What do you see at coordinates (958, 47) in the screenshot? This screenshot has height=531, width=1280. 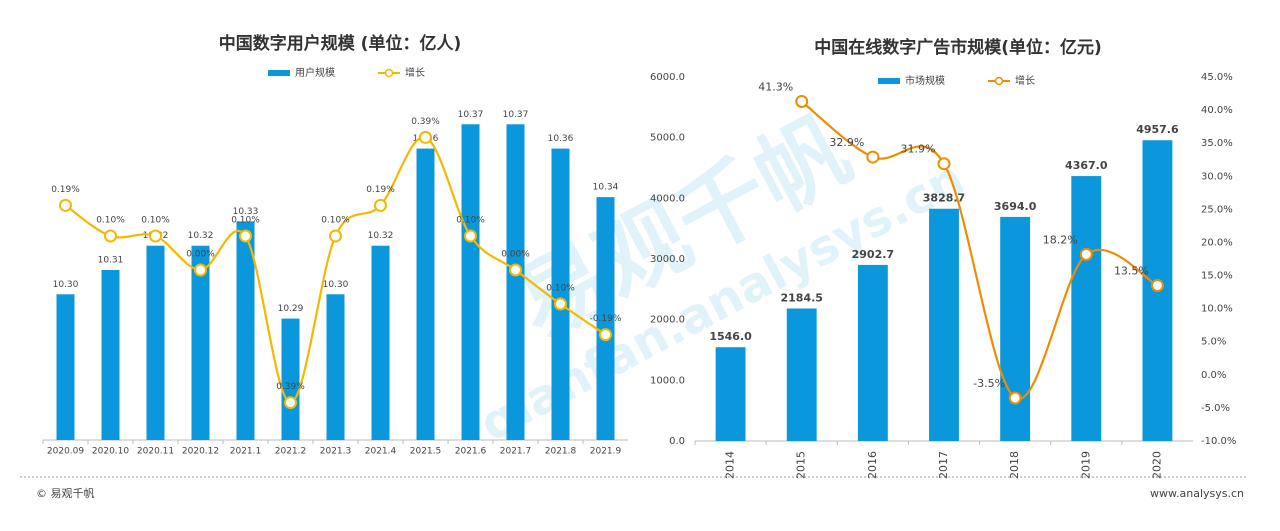 I see `chart-title: 中国在线数字广告市规模(单位：亿元)` at bounding box center [958, 47].